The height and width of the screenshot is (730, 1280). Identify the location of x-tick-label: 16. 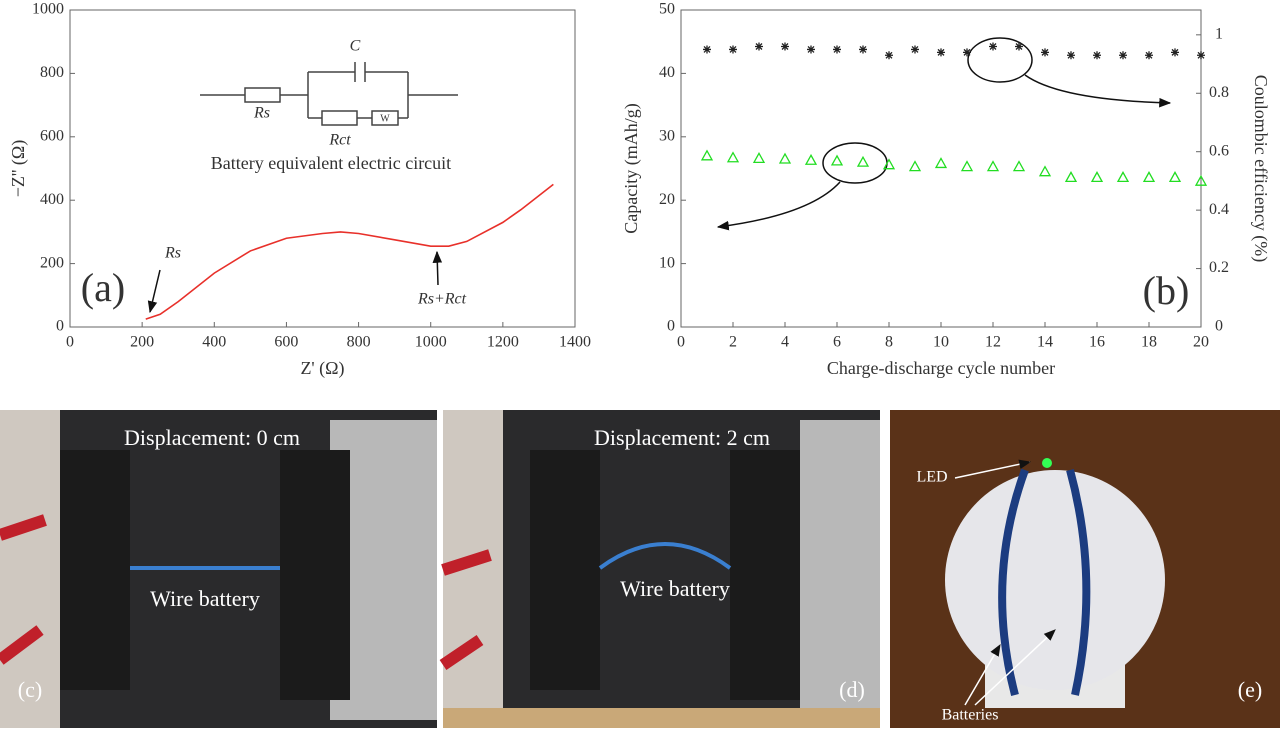
(1097, 342).